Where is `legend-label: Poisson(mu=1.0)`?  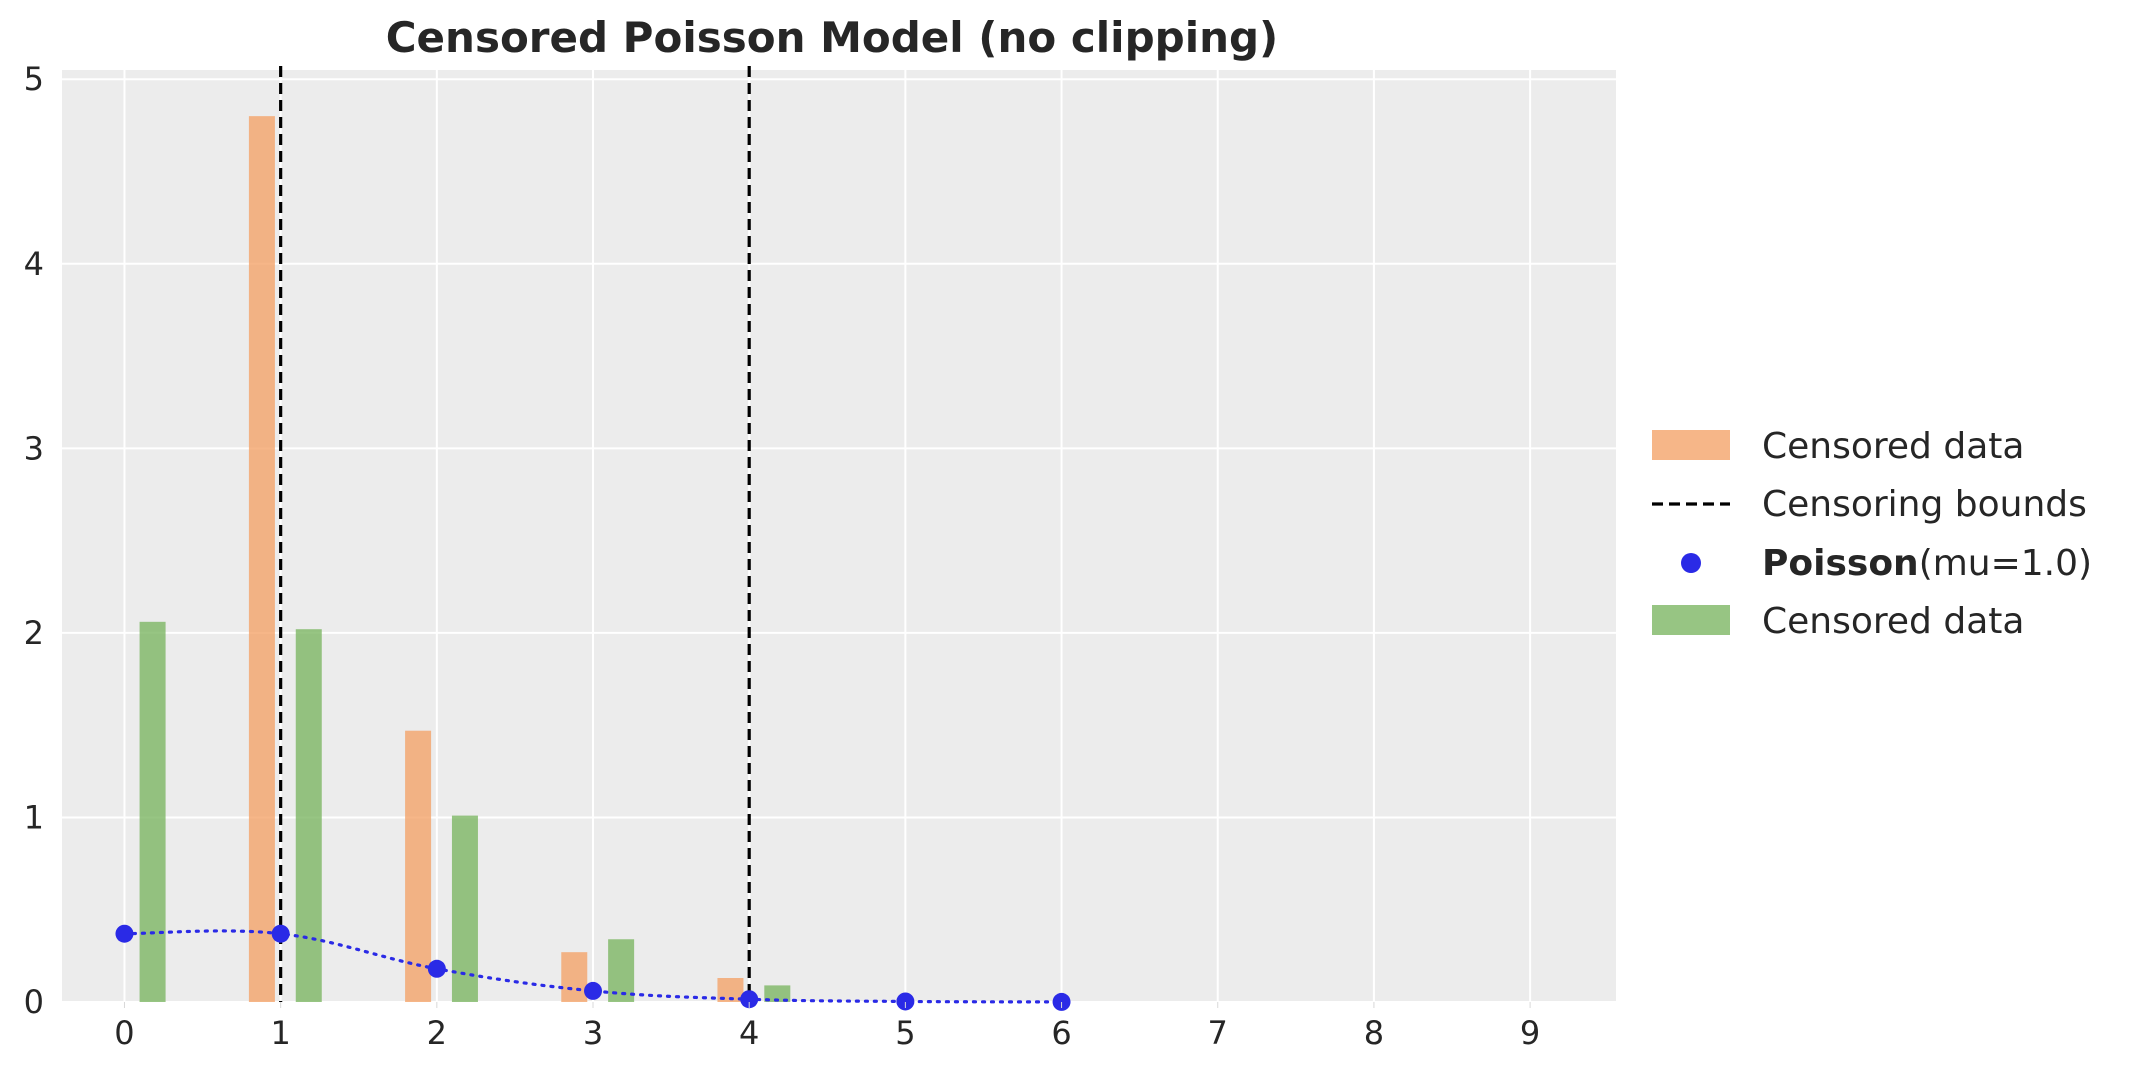
legend-label: Poisson(mu=1.0) is located at coordinates (1927, 563).